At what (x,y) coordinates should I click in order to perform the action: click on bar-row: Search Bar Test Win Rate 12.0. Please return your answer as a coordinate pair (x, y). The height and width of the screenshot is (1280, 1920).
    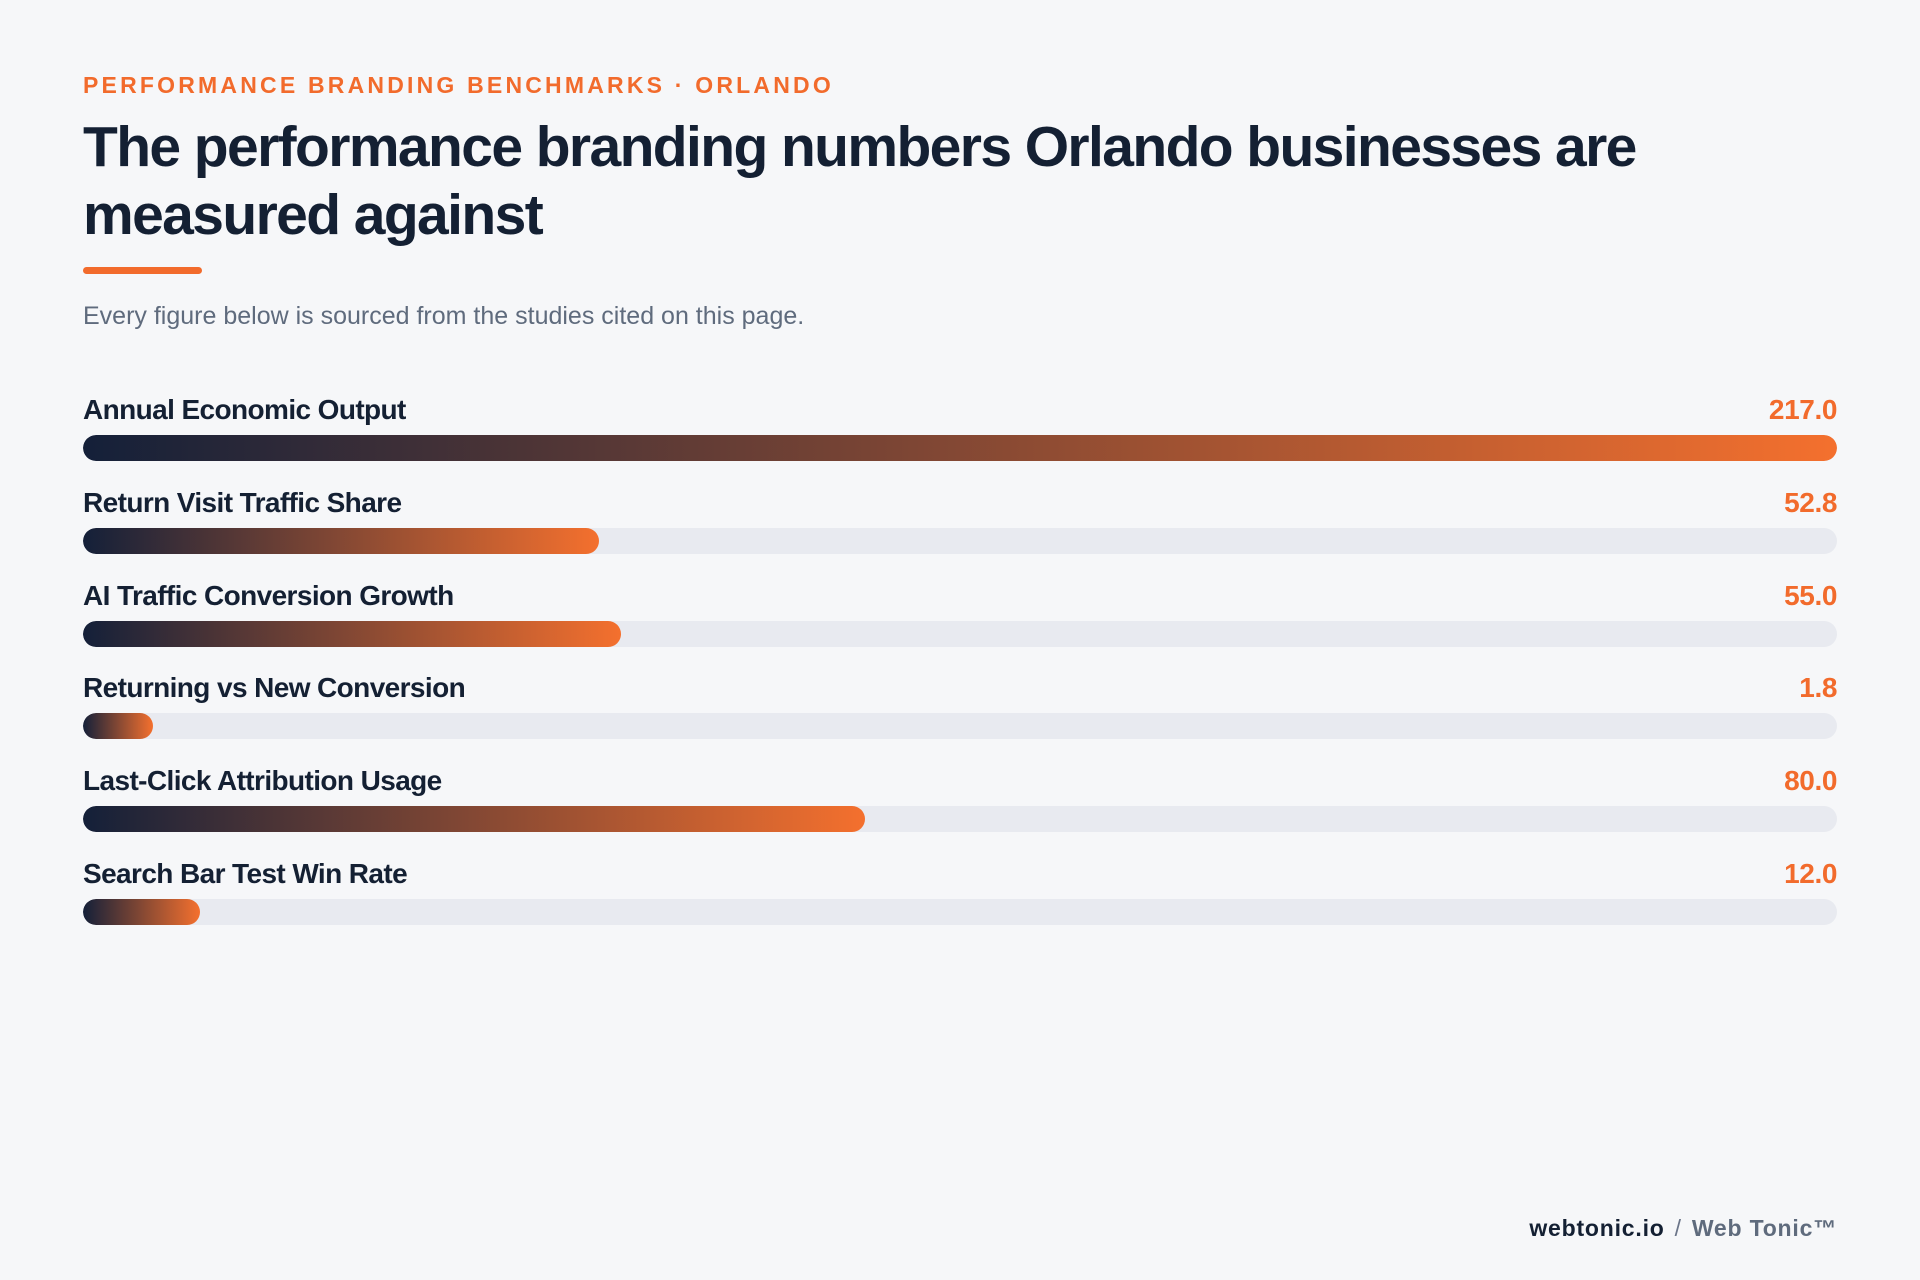
    Looking at the image, I should click on (960, 898).